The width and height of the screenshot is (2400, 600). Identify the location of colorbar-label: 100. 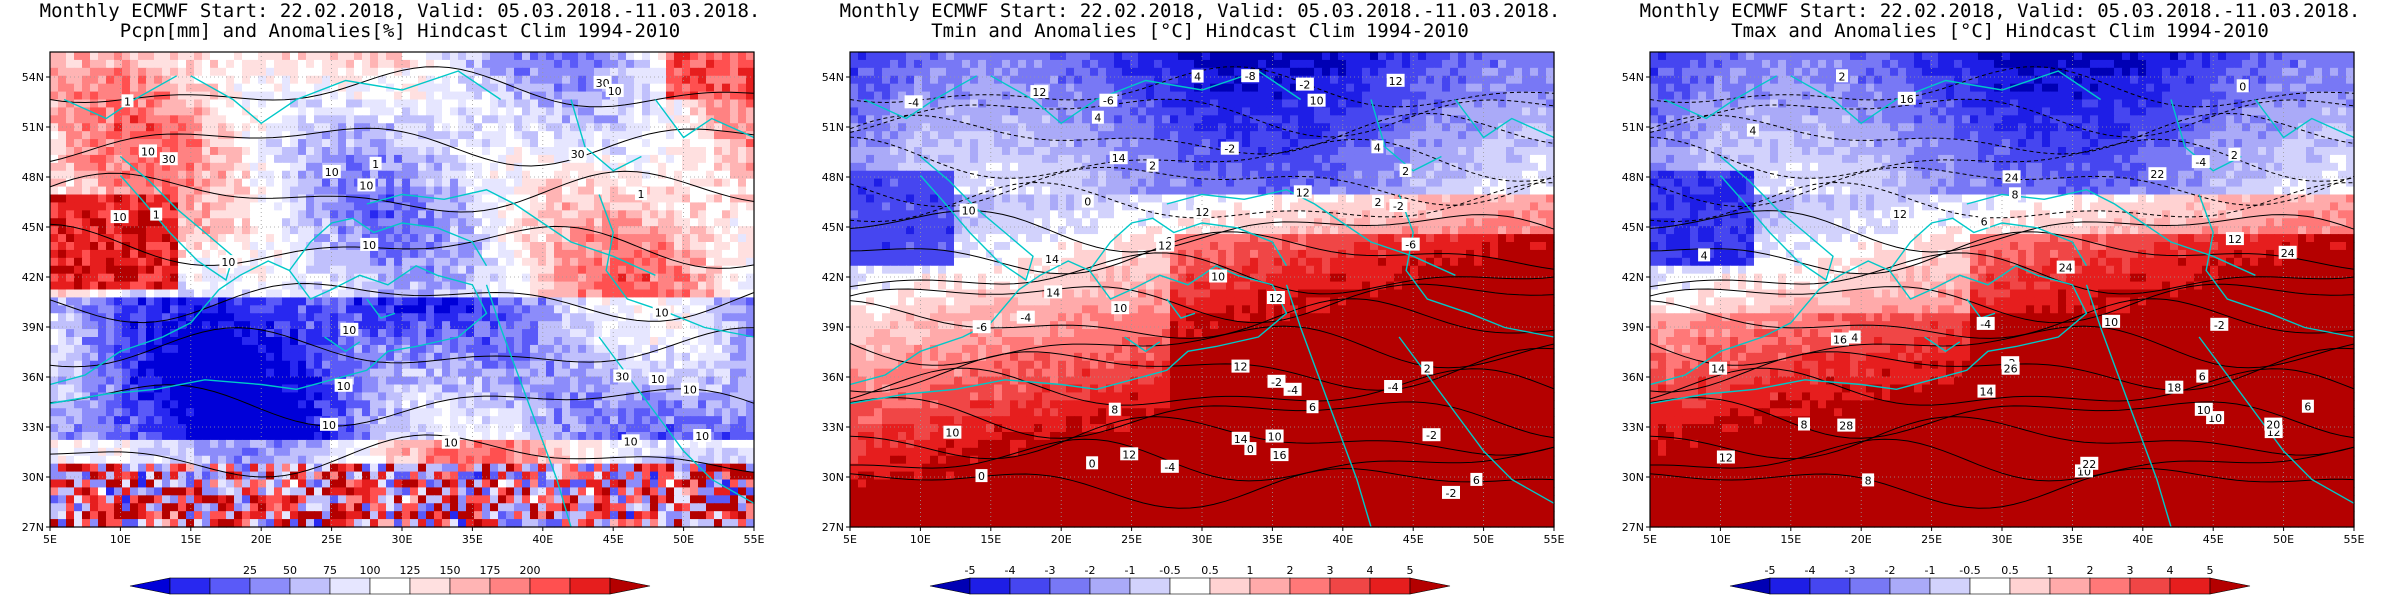
(370, 570).